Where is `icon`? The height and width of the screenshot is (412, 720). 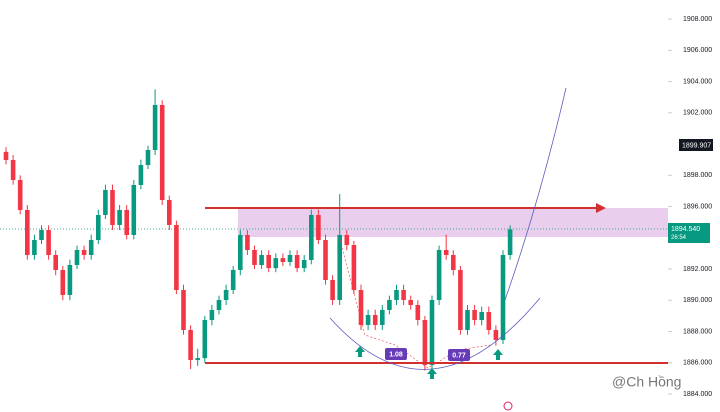
icon is located at coordinates (508, 406).